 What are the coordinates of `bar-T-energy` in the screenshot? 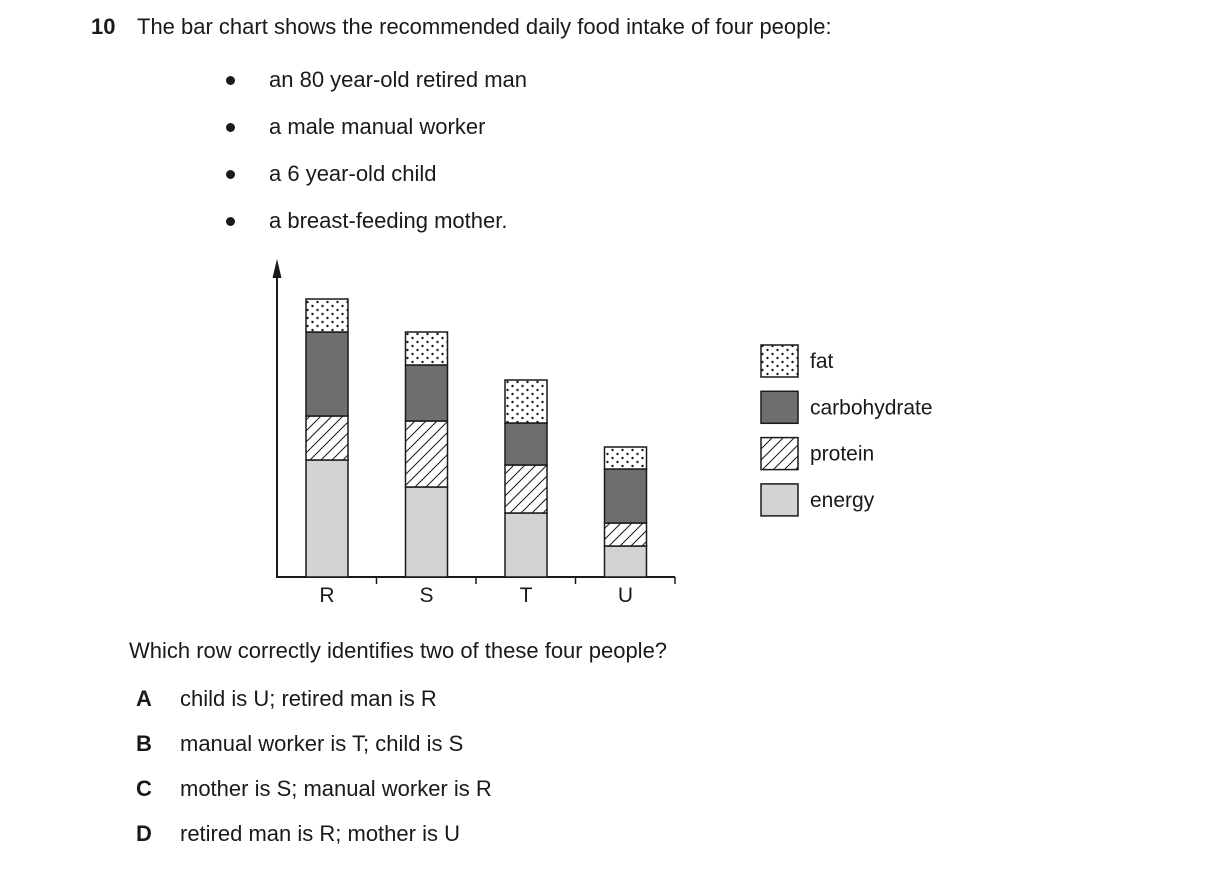 It's located at (526, 545).